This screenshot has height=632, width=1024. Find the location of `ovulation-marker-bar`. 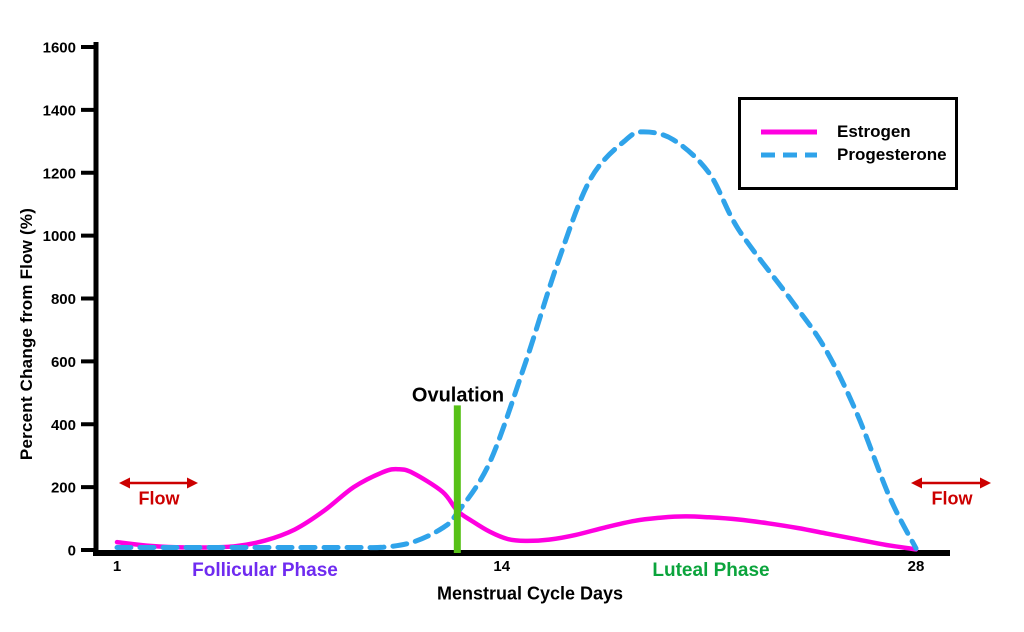

ovulation-marker-bar is located at coordinates (457, 479).